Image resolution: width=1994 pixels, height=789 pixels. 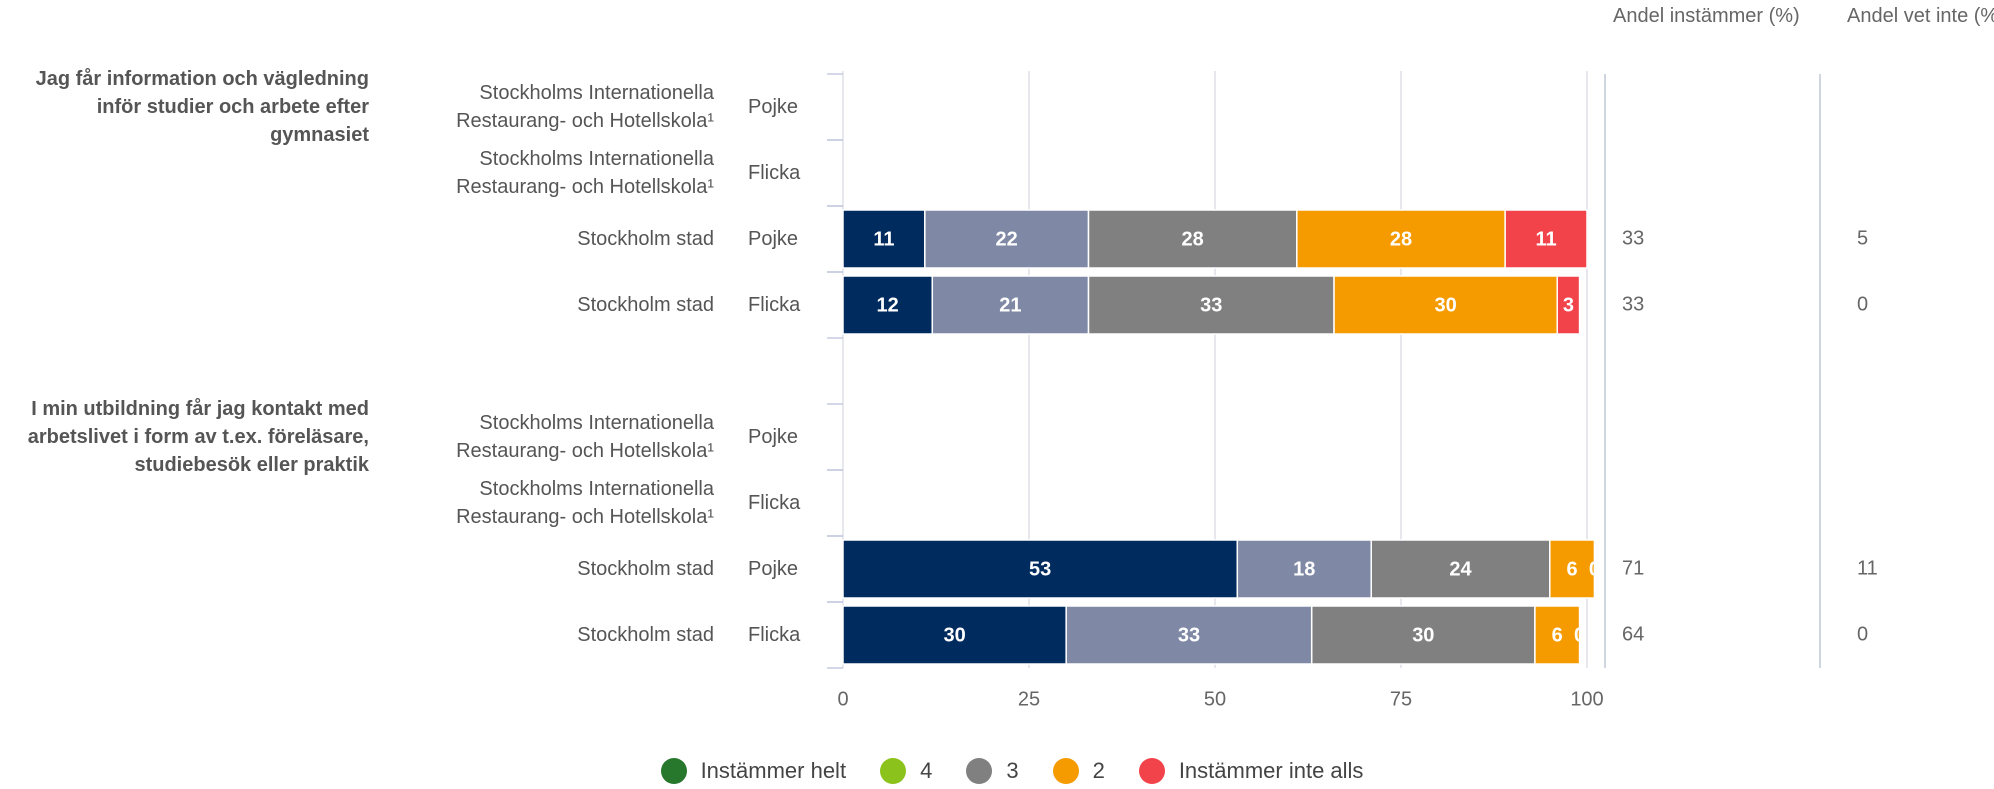 I want to click on bar-label: 53, so click(x=1040, y=569).